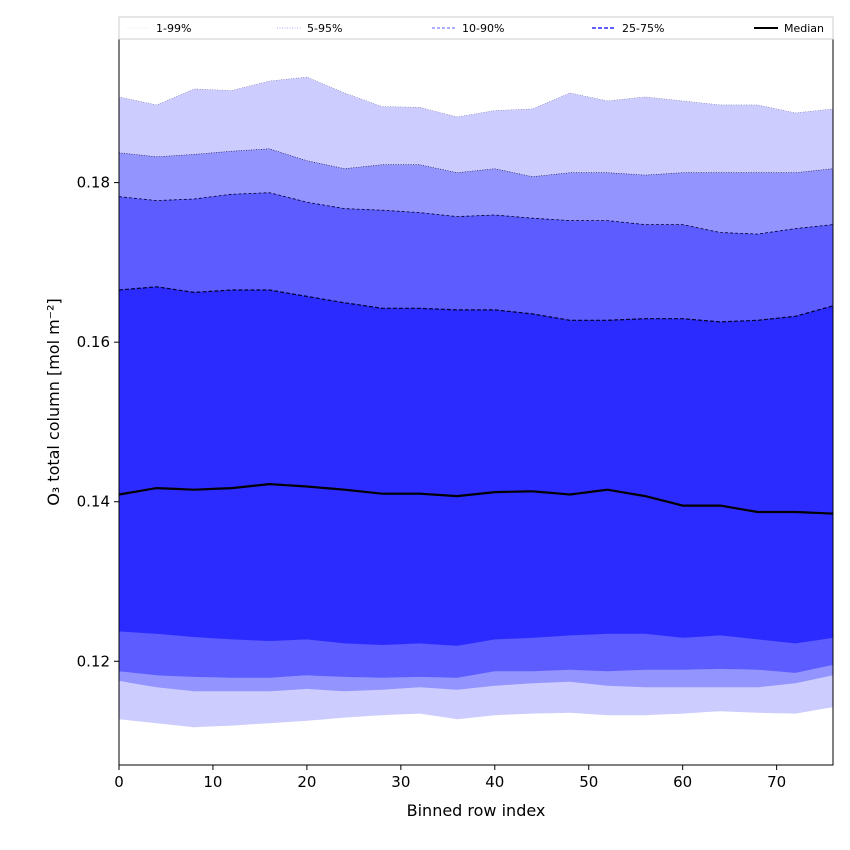 This screenshot has height=850, width=850. Describe the element at coordinates (476, 97) in the screenshot. I see `band-upper-edge-1-99%` at that location.